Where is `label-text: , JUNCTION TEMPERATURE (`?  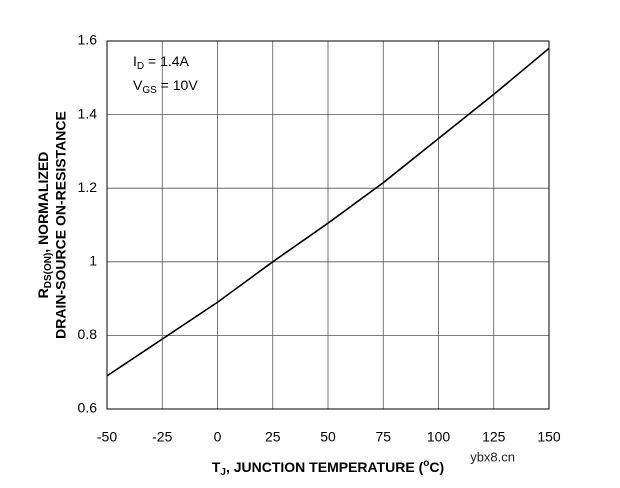
label-text: , JUNCTION TEMPERATURE ( is located at coordinates (325, 467).